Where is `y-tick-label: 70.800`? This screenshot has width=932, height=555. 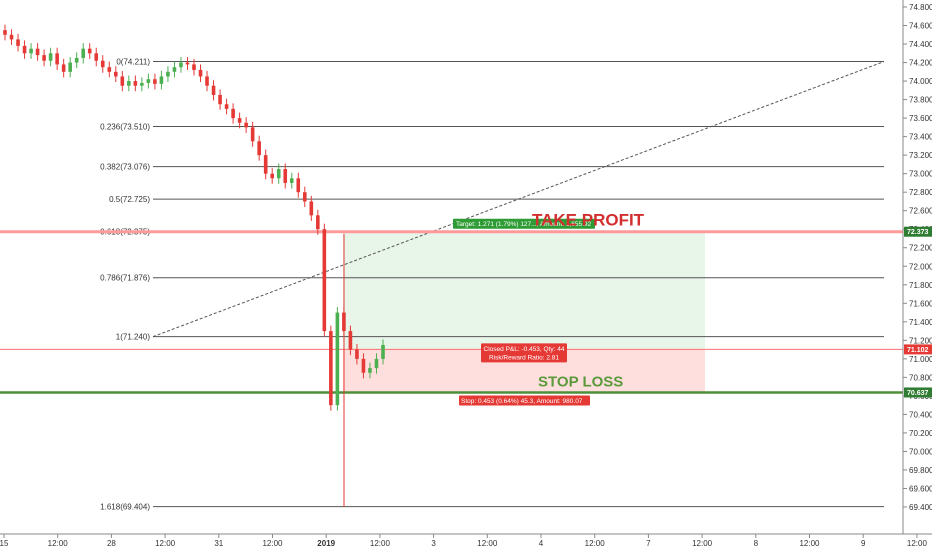
y-tick-label: 70.800 is located at coordinates (920, 377).